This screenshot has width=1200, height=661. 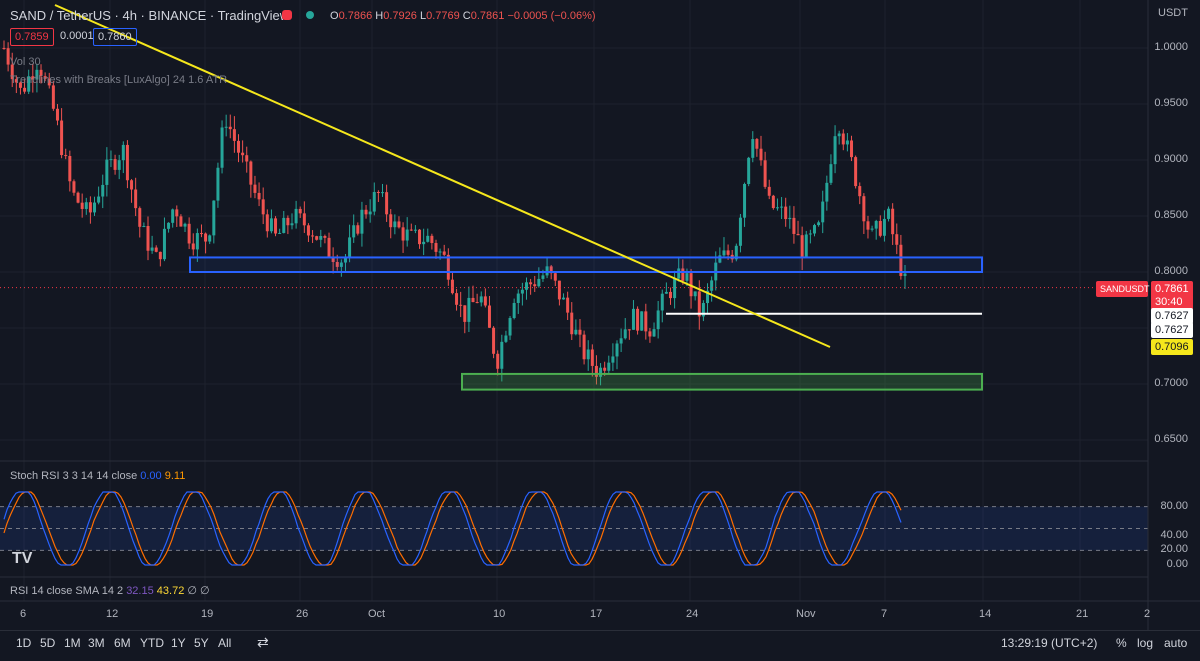 I want to click on rsi-label: RSI 14 close SMA 14 2 32.15 43.72 ∅ ∅, so click(x=110, y=591).